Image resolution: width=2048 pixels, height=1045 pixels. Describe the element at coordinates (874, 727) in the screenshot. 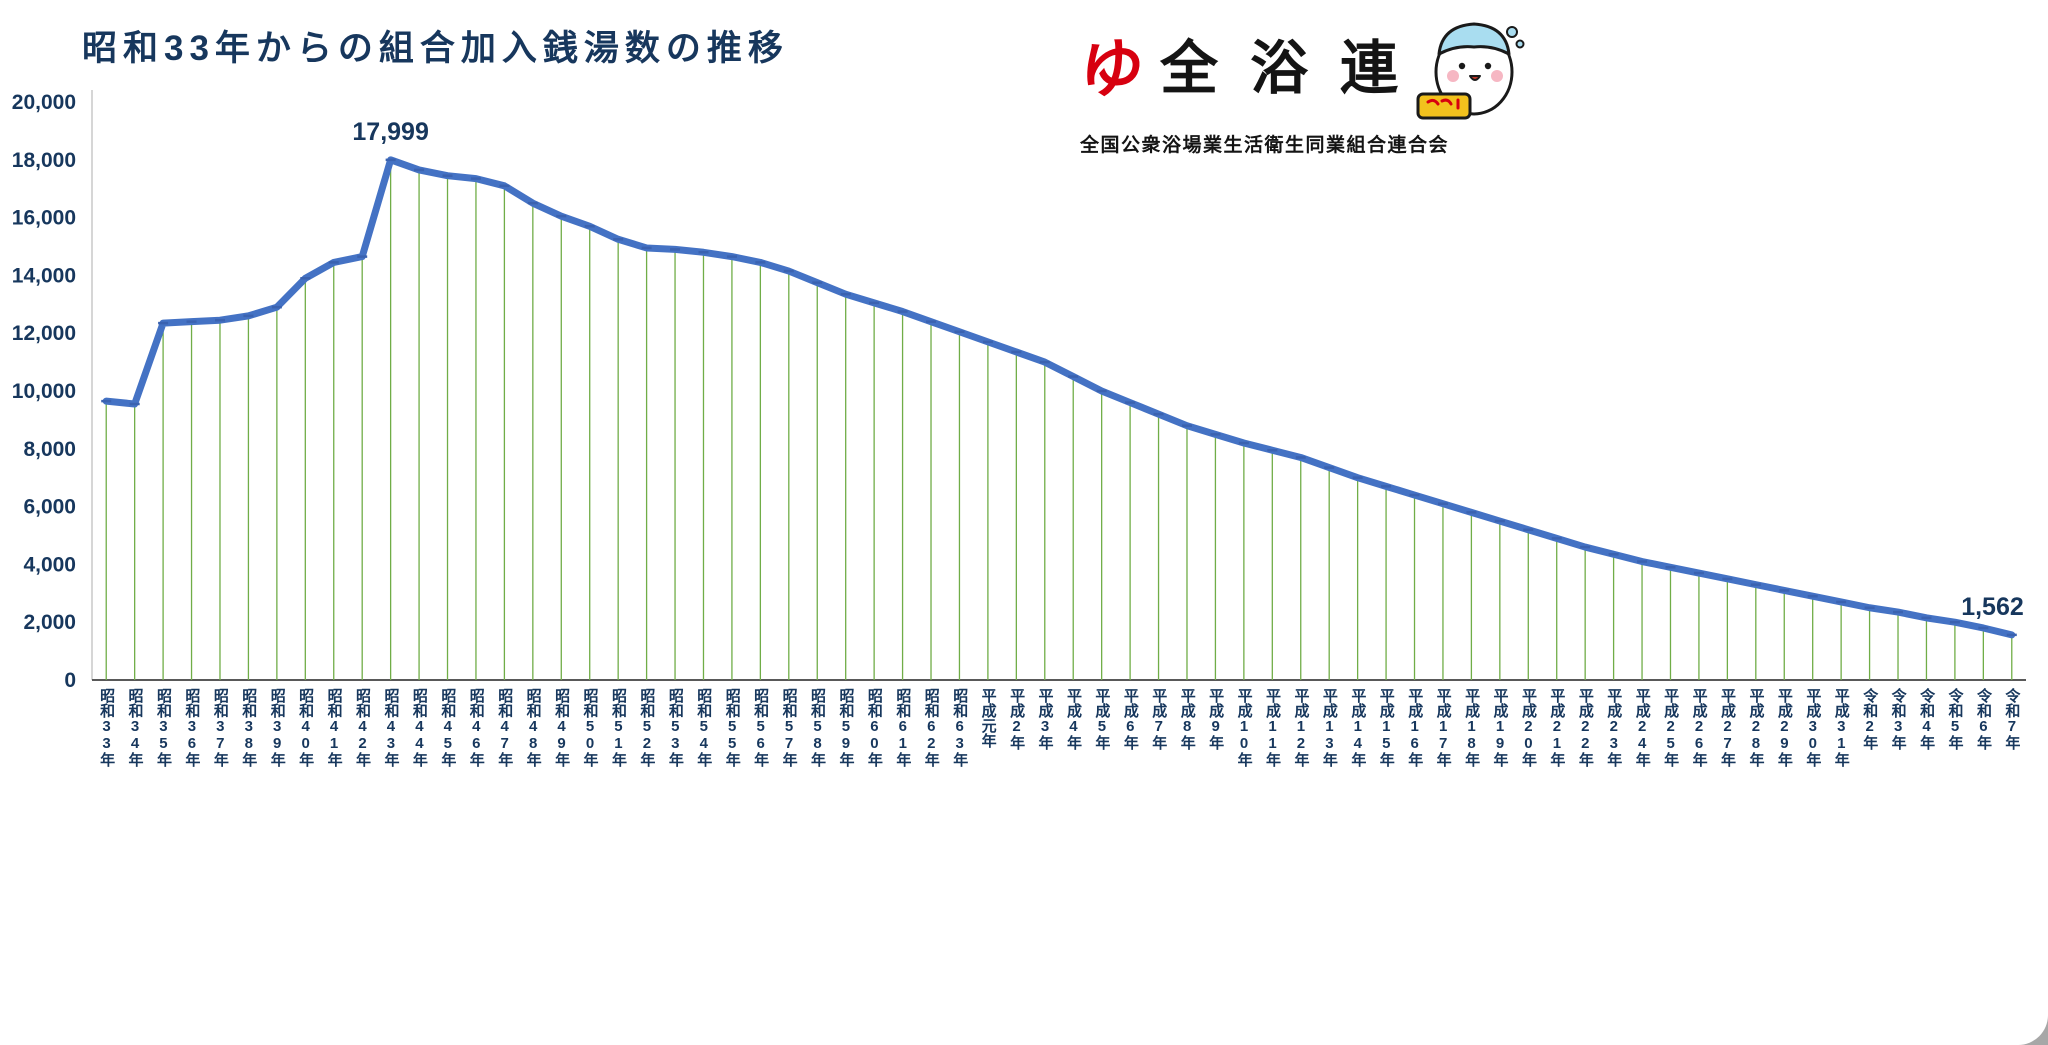

I see `x-axis-label: 昭和60年` at that location.